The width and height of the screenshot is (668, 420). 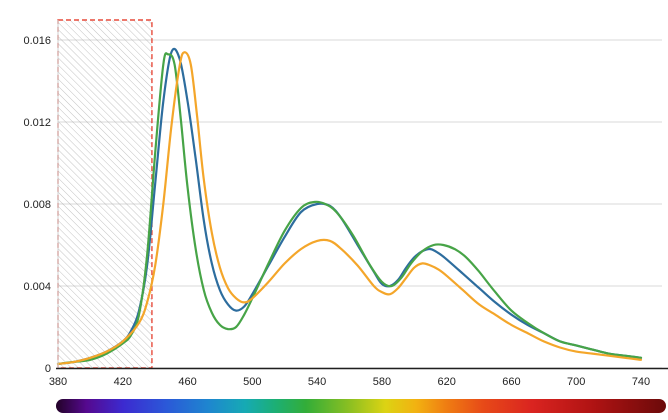 What do you see at coordinates (48, 369) in the screenshot?
I see `y-tick-label: 0` at bounding box center [48, 369].